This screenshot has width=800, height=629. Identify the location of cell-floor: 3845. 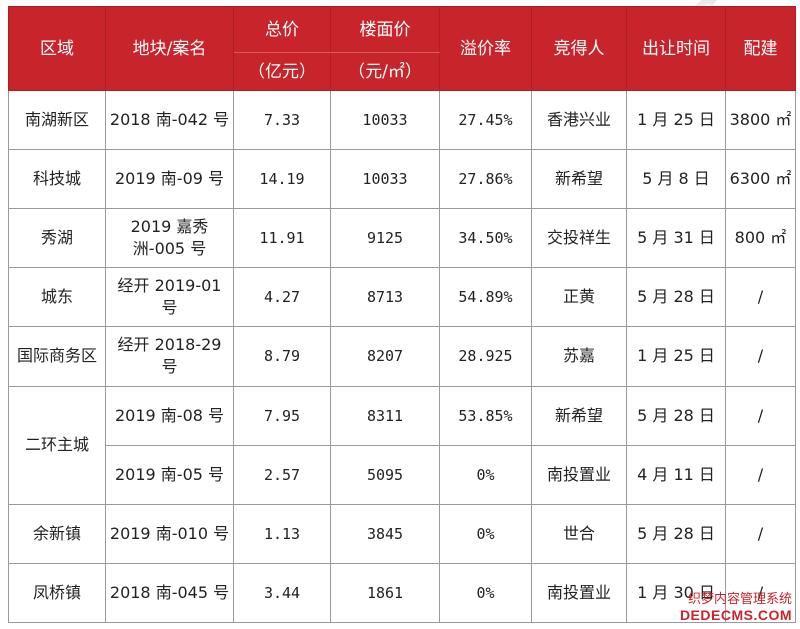
(385, 533).